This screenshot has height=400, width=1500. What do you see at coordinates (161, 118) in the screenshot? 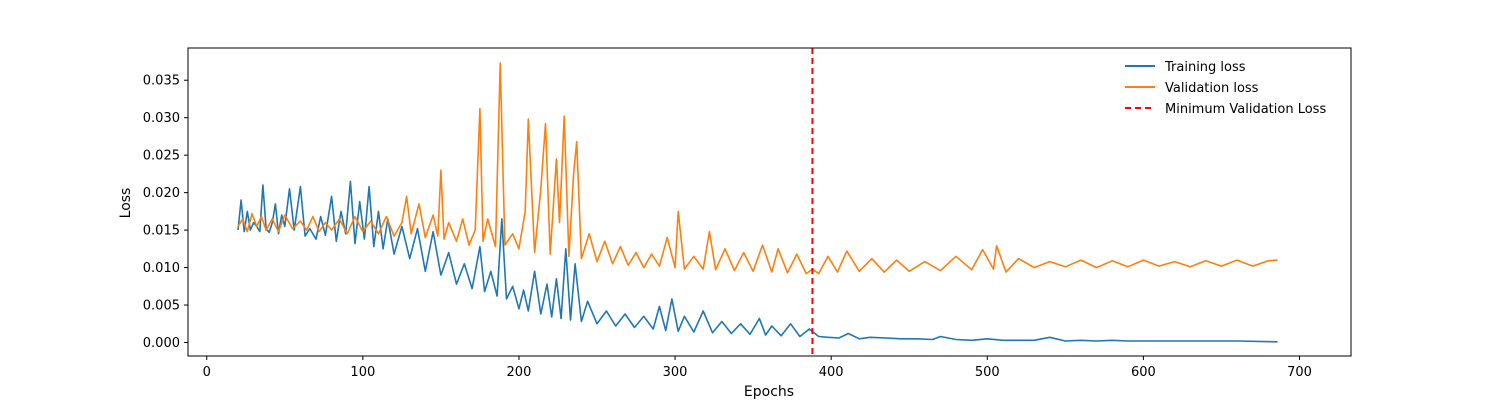
I see `y-tick-label: 0.030` at bounding box center [161, 118].